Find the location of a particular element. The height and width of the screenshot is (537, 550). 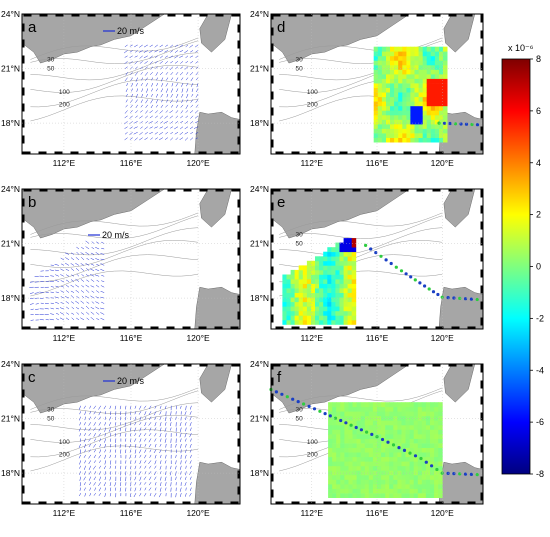

lat-tick-label: 18°N is located at coordinates (259, 123).